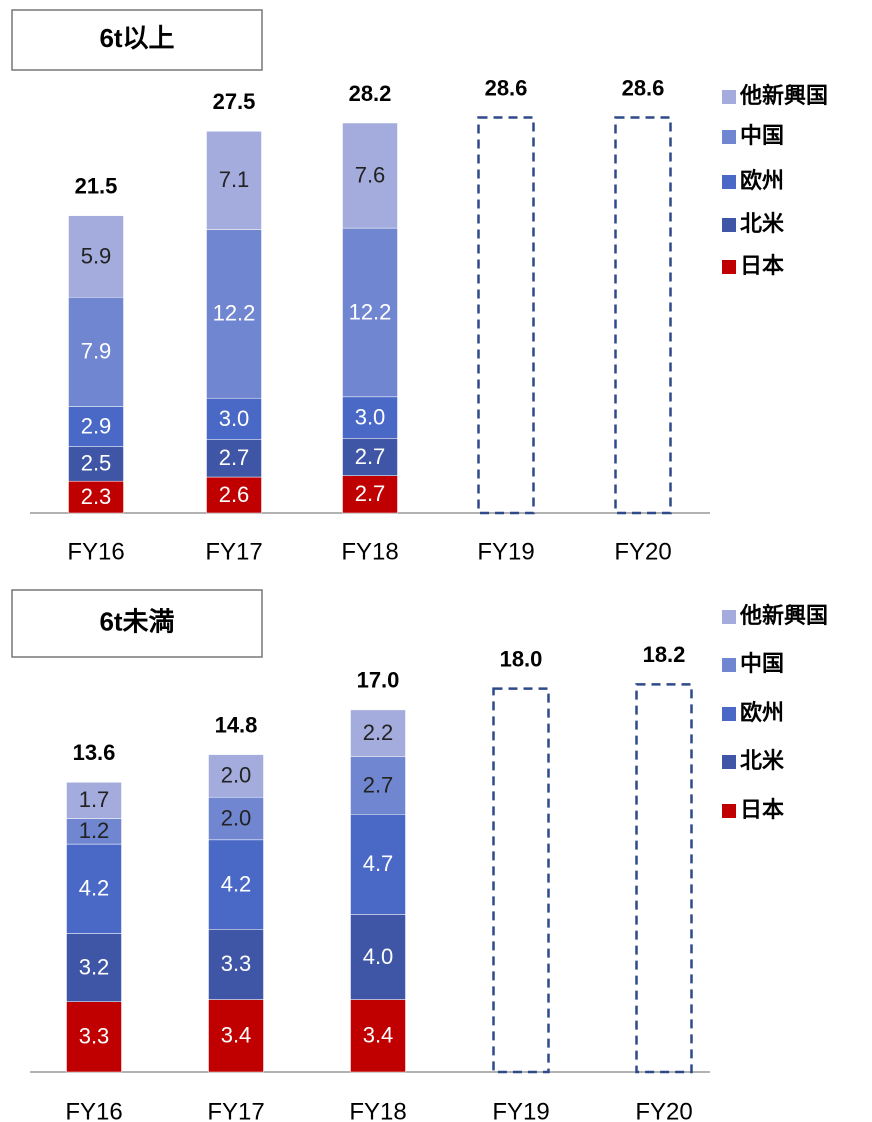 The width and height of the screenshot is (872, 1122). I want to click on data-label: 1.2, so click(94, 830).